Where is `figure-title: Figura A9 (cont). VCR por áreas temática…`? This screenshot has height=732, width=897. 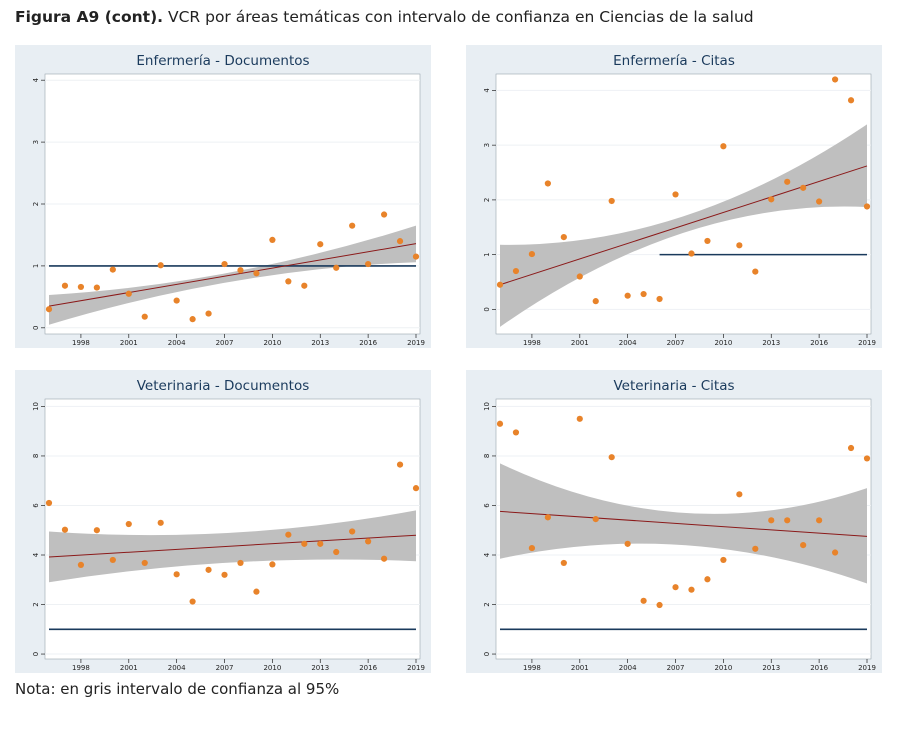 figure-title: Figura A9 (cont). VCR por áreas temática… is located at coordinates (384, 17).